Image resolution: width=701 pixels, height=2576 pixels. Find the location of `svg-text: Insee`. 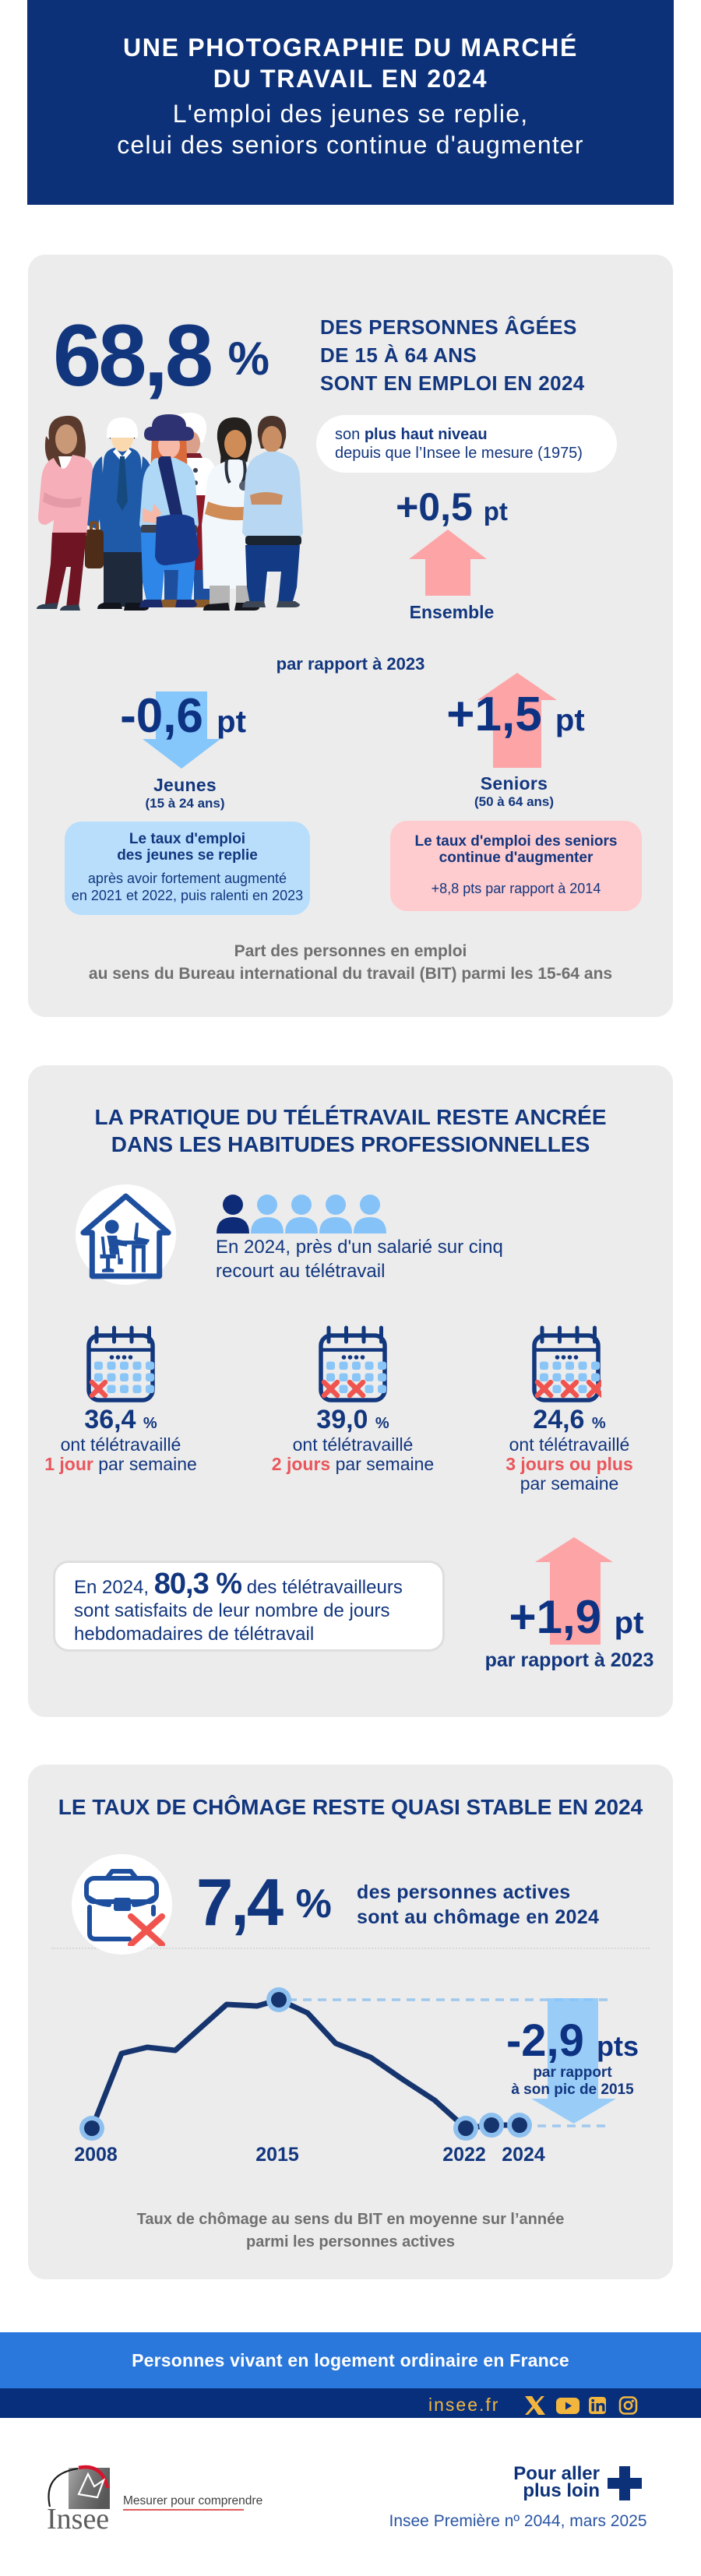

svg-text: Insee is located at coordinates (78, 2519).